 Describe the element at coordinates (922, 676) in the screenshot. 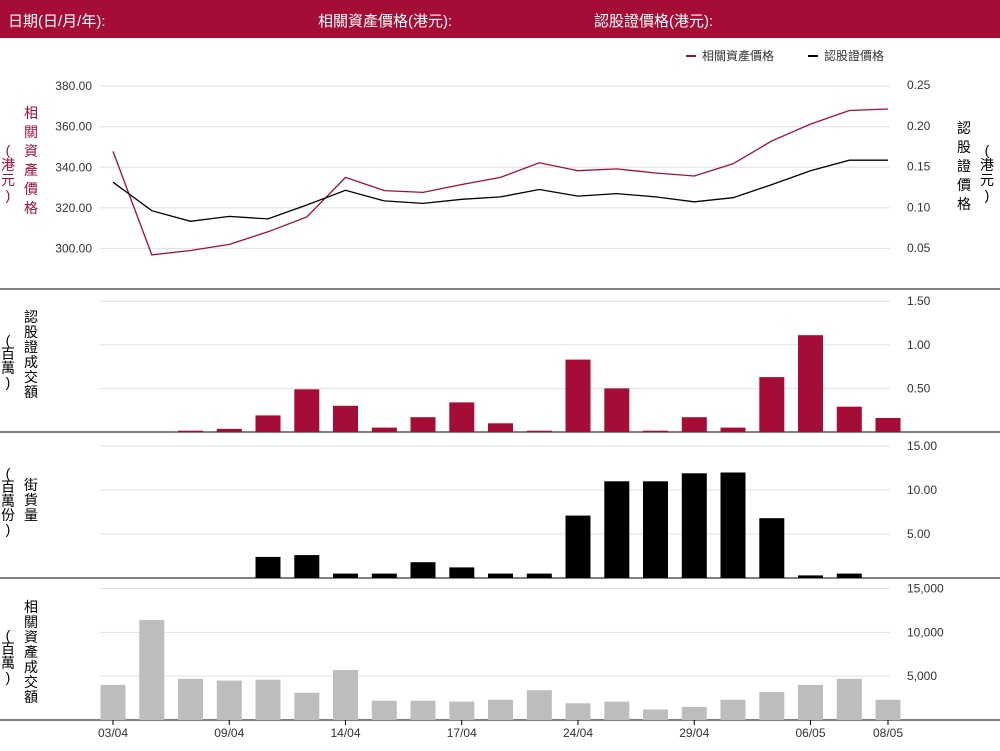

I see `right-tick-label: 5,000` at that location.